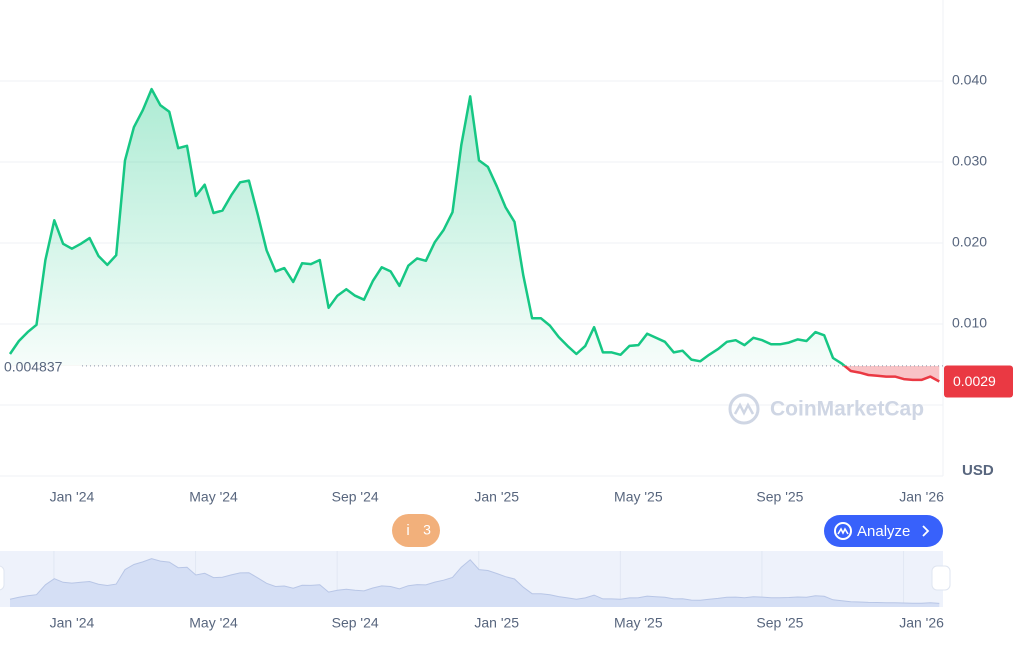  What do you see at coordinates (779, 497) in the screenshot?
I see `x-tick-label: Sep '25` at bounding box center [779, 497].